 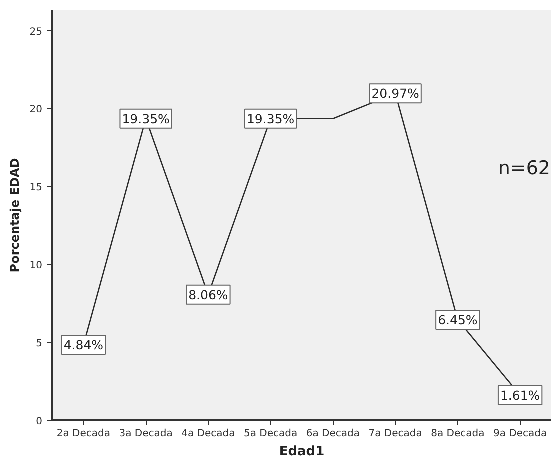 What do you see at coordinates (15, 215) in the screenshot?
I see `y-axis-title: Porcentaje EDAD` at bounding box center [15, 215].